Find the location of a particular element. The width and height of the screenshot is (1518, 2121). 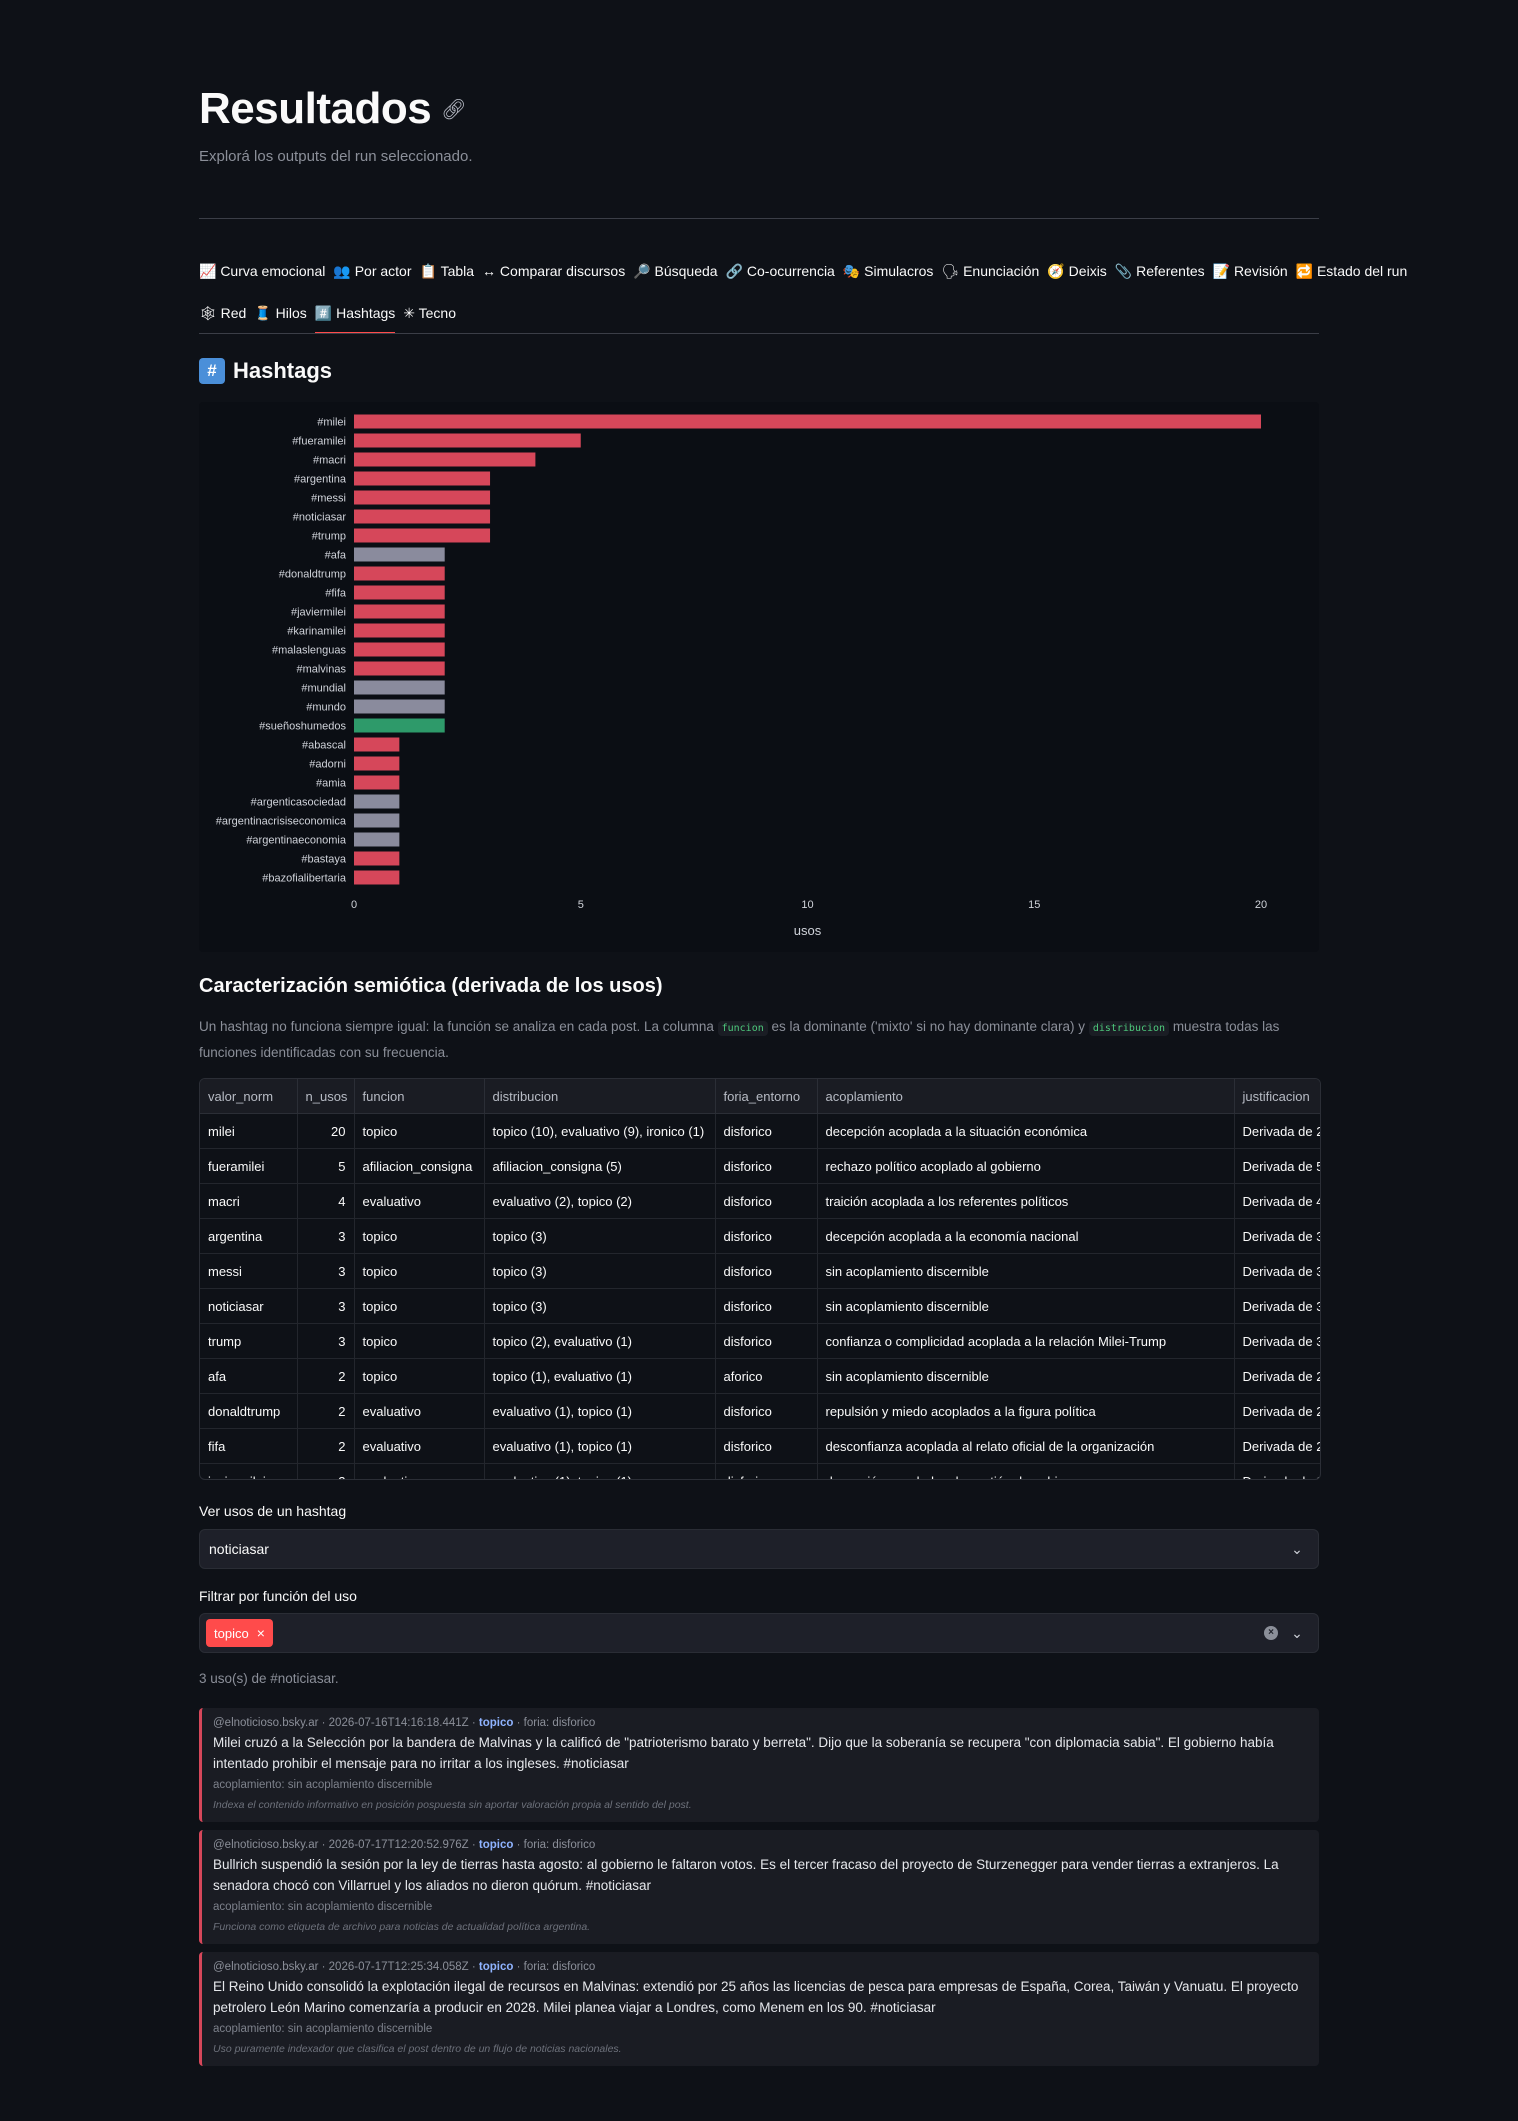

tab-revision: 📝 Revisión is located at coordinates (1250, 271).